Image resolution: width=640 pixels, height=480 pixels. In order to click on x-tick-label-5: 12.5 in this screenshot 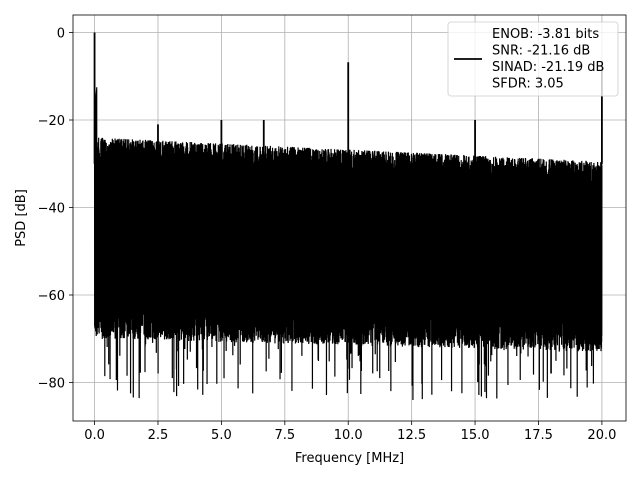, I will do `click(411, 435)`.